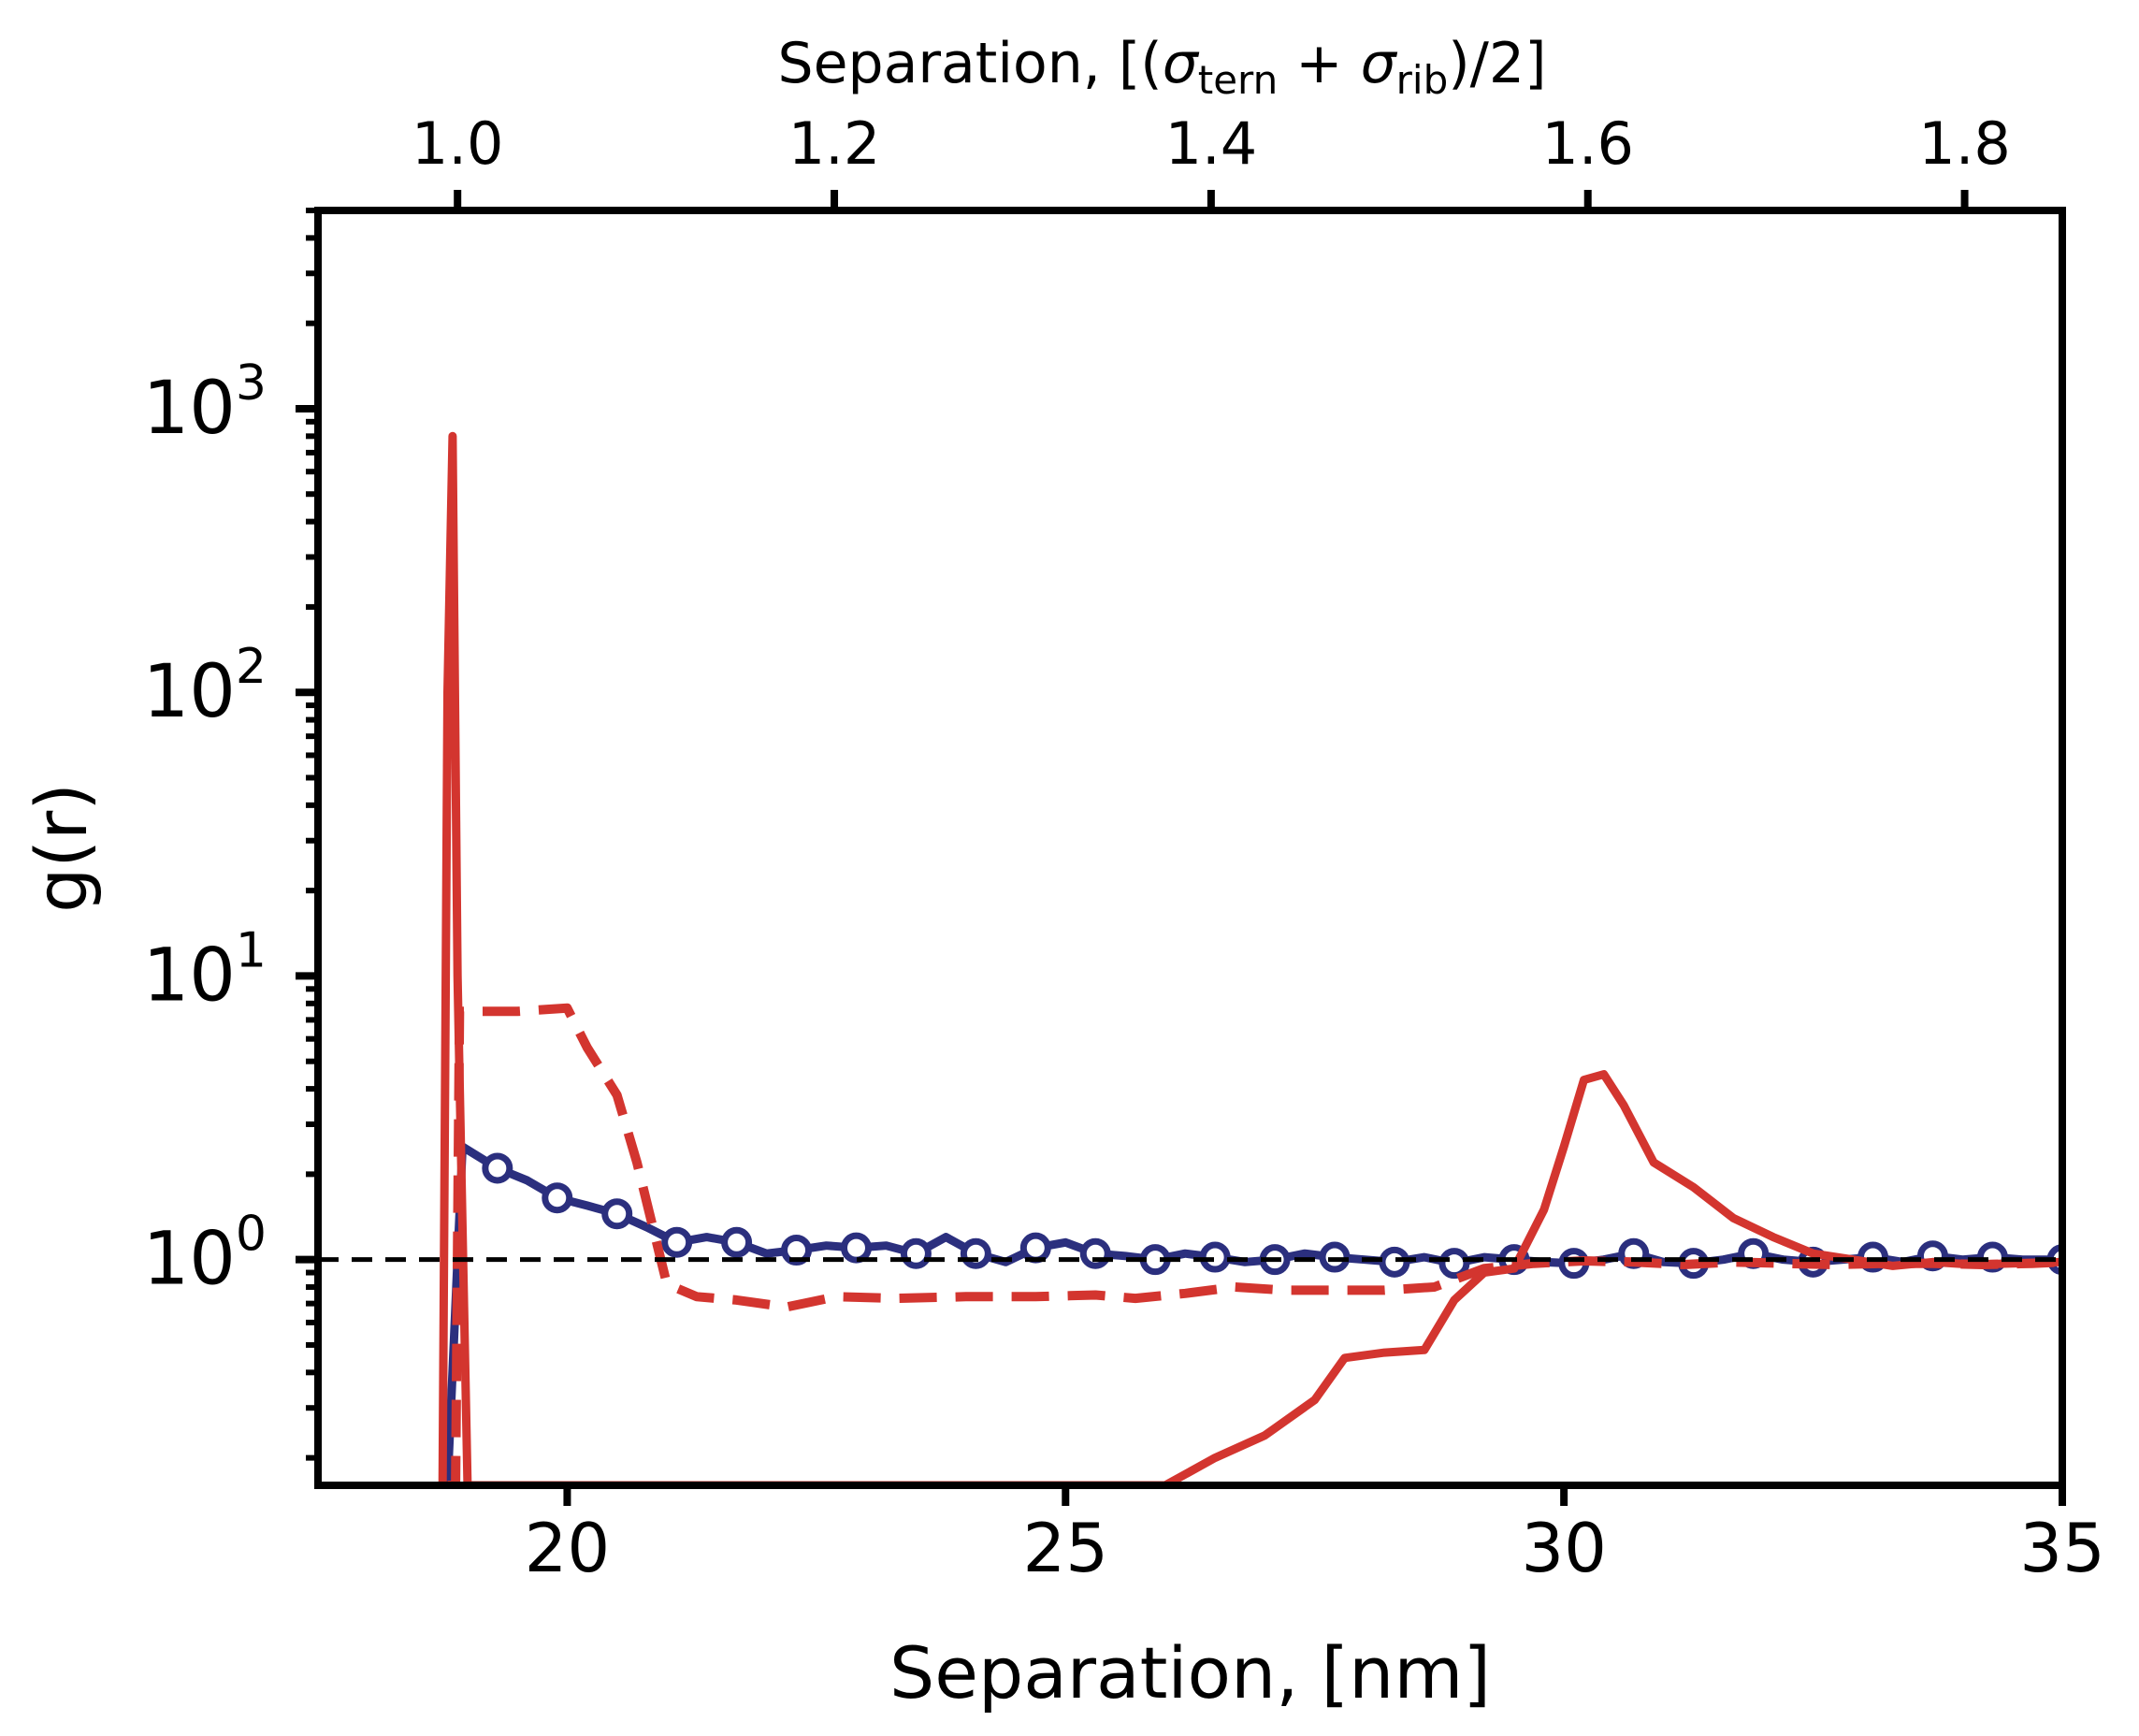 The image size is (2139, 1736). What do you see at coordinates (971, 63) in the screenshot?
I see `top-title-prefix: Separation, [(` at bounding box center [971, 63].